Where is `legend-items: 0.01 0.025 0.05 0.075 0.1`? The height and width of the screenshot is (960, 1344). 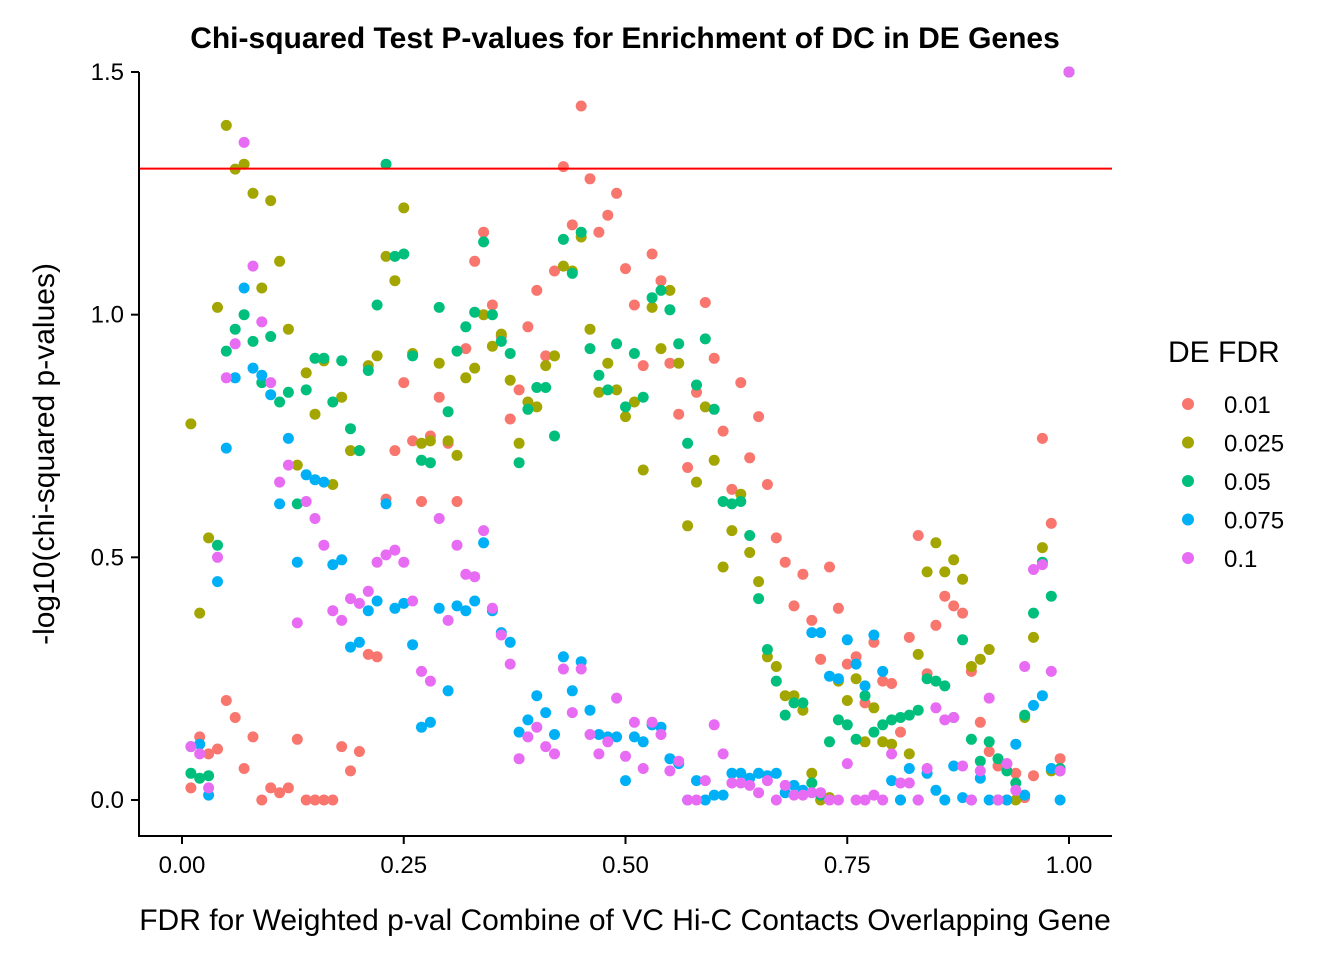 legend-items: 0.01 0.025 0.05 0.075 0.1 is located at coordinates (1233, 482).